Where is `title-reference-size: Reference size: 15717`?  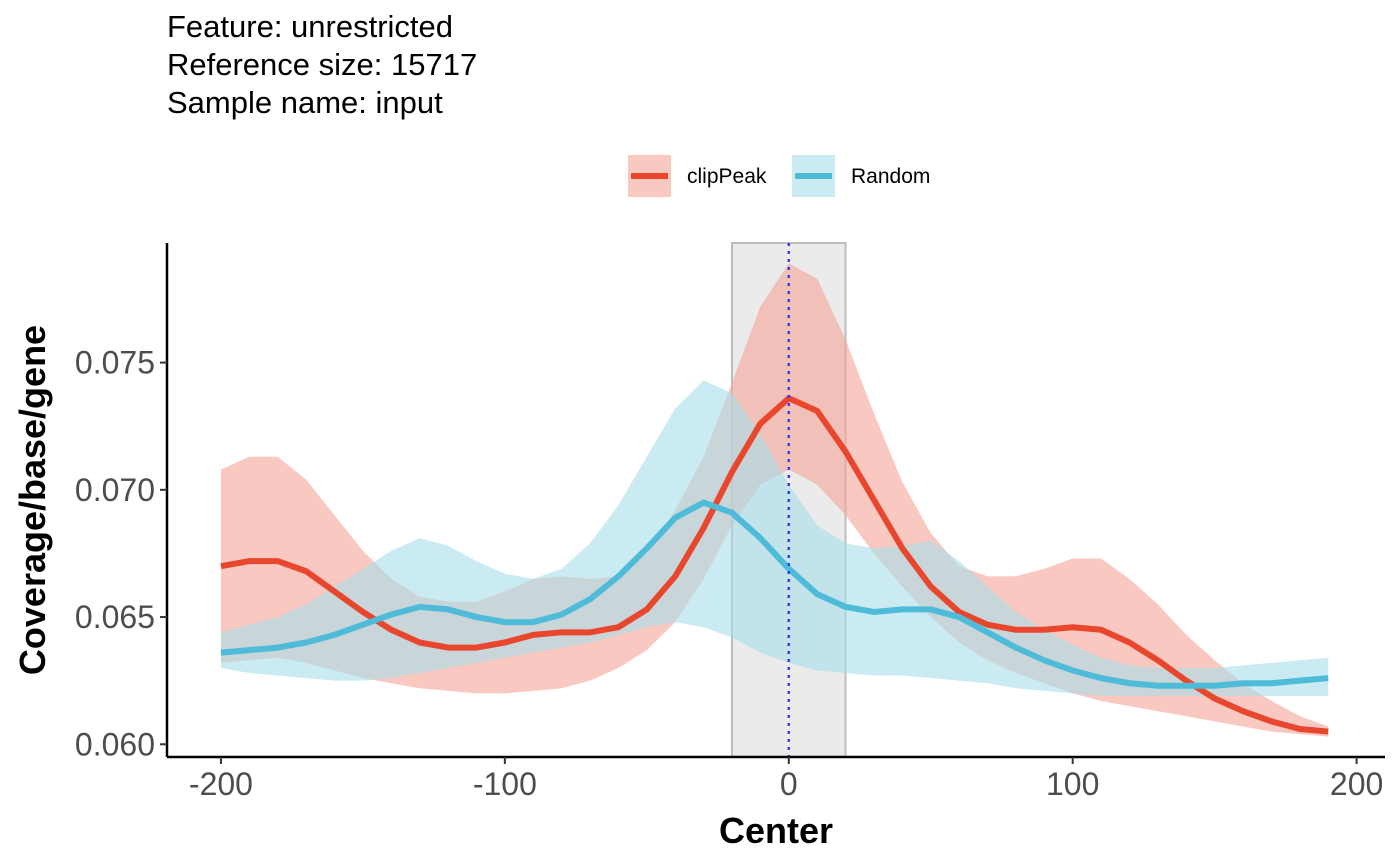
title-reference-size: Reference size: 15717 is located at coordinates (322, 64).